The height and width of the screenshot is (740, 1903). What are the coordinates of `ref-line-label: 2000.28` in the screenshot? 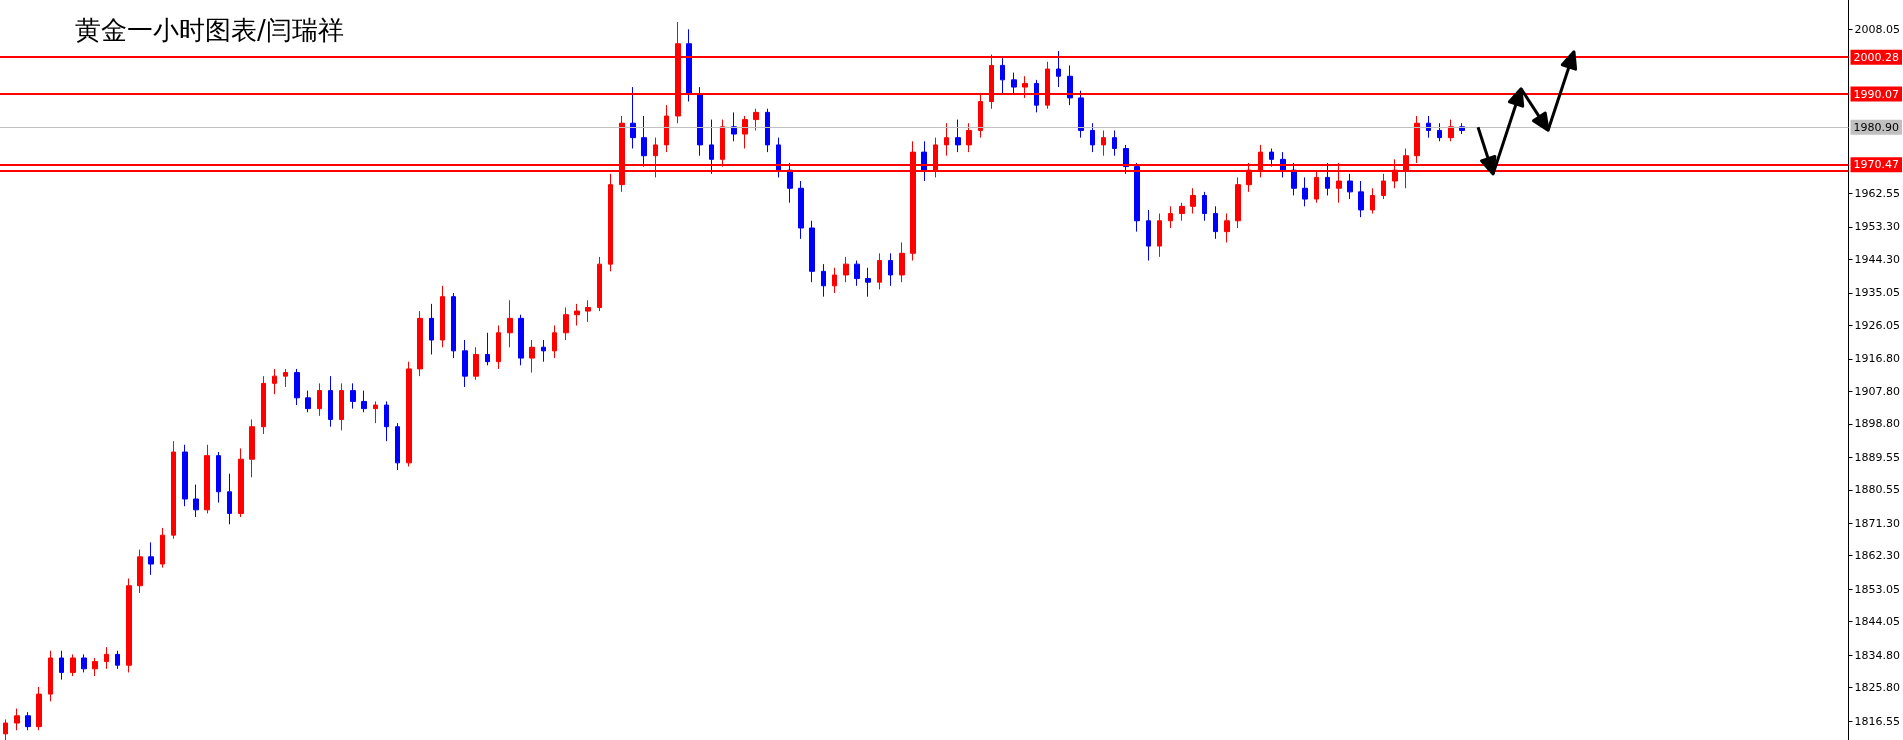 It's located at (1876, 57).